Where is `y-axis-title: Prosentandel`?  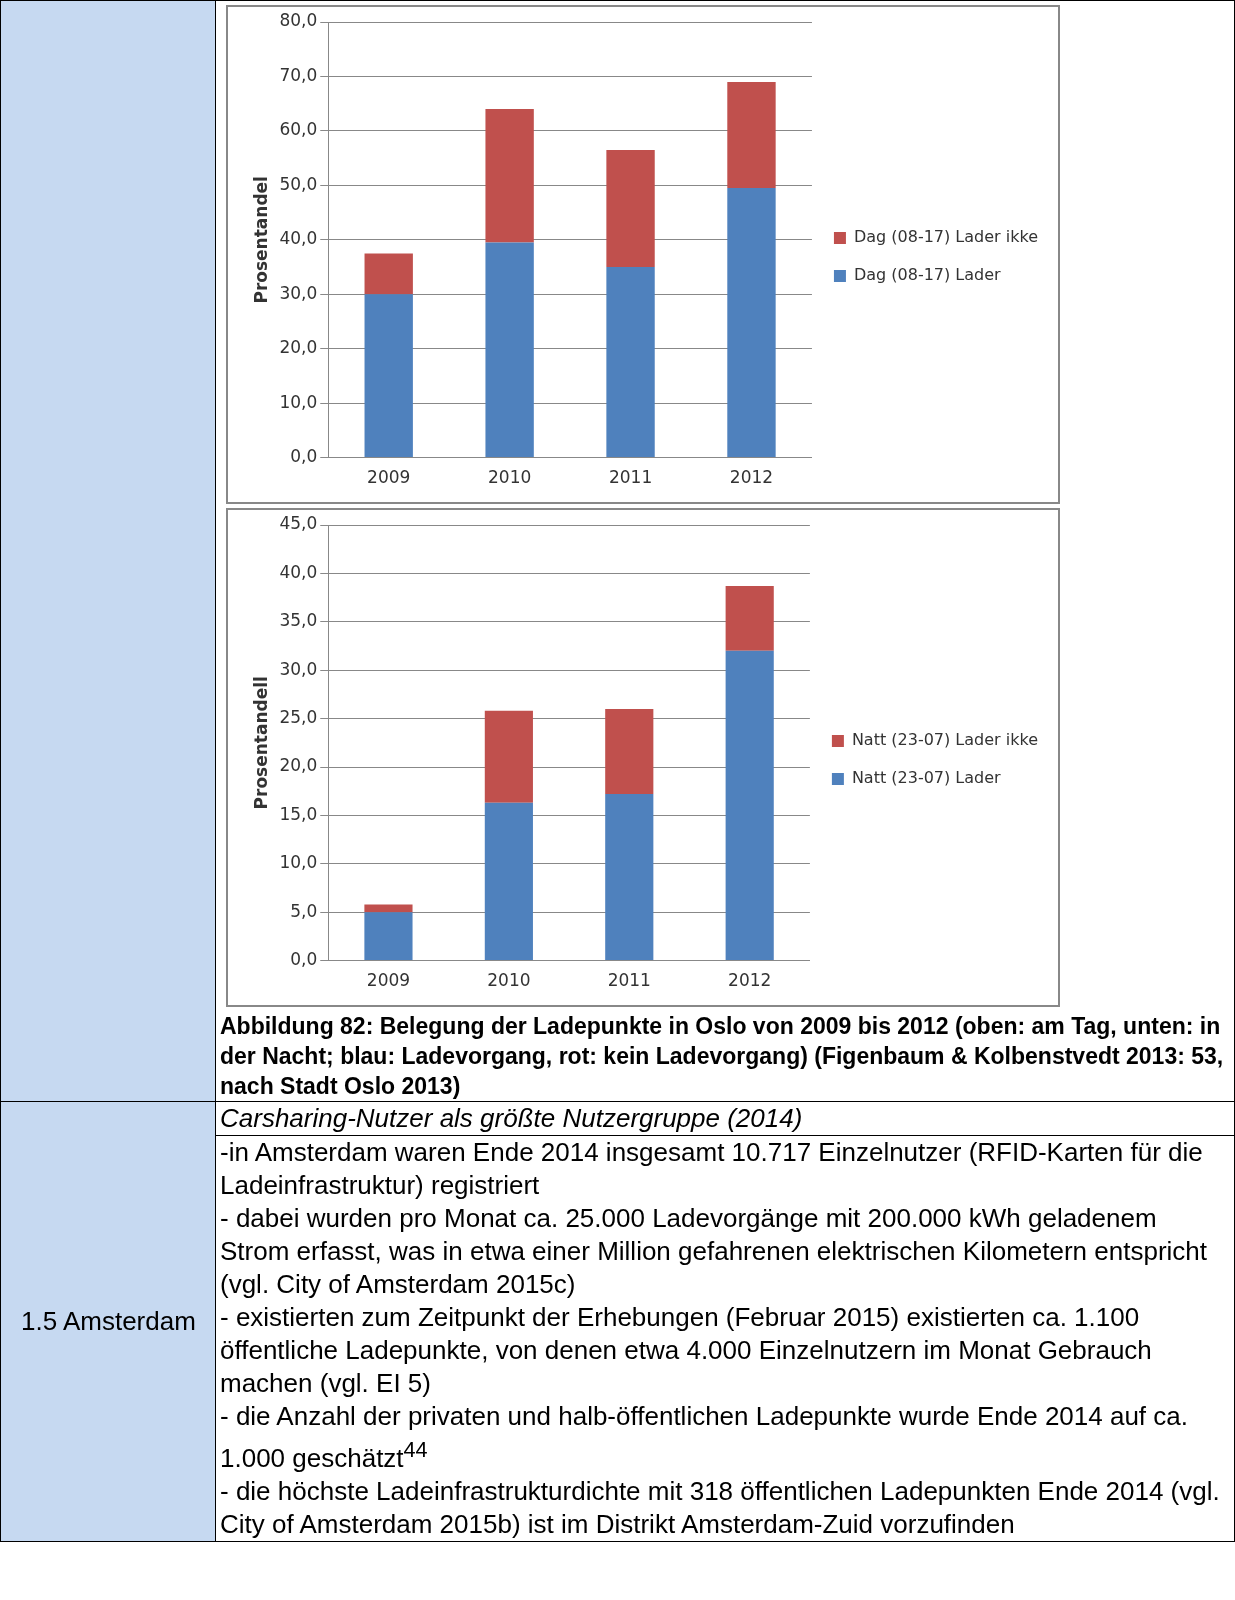 y-axis-title: Prosentandel is located at coordinates (260, 240).